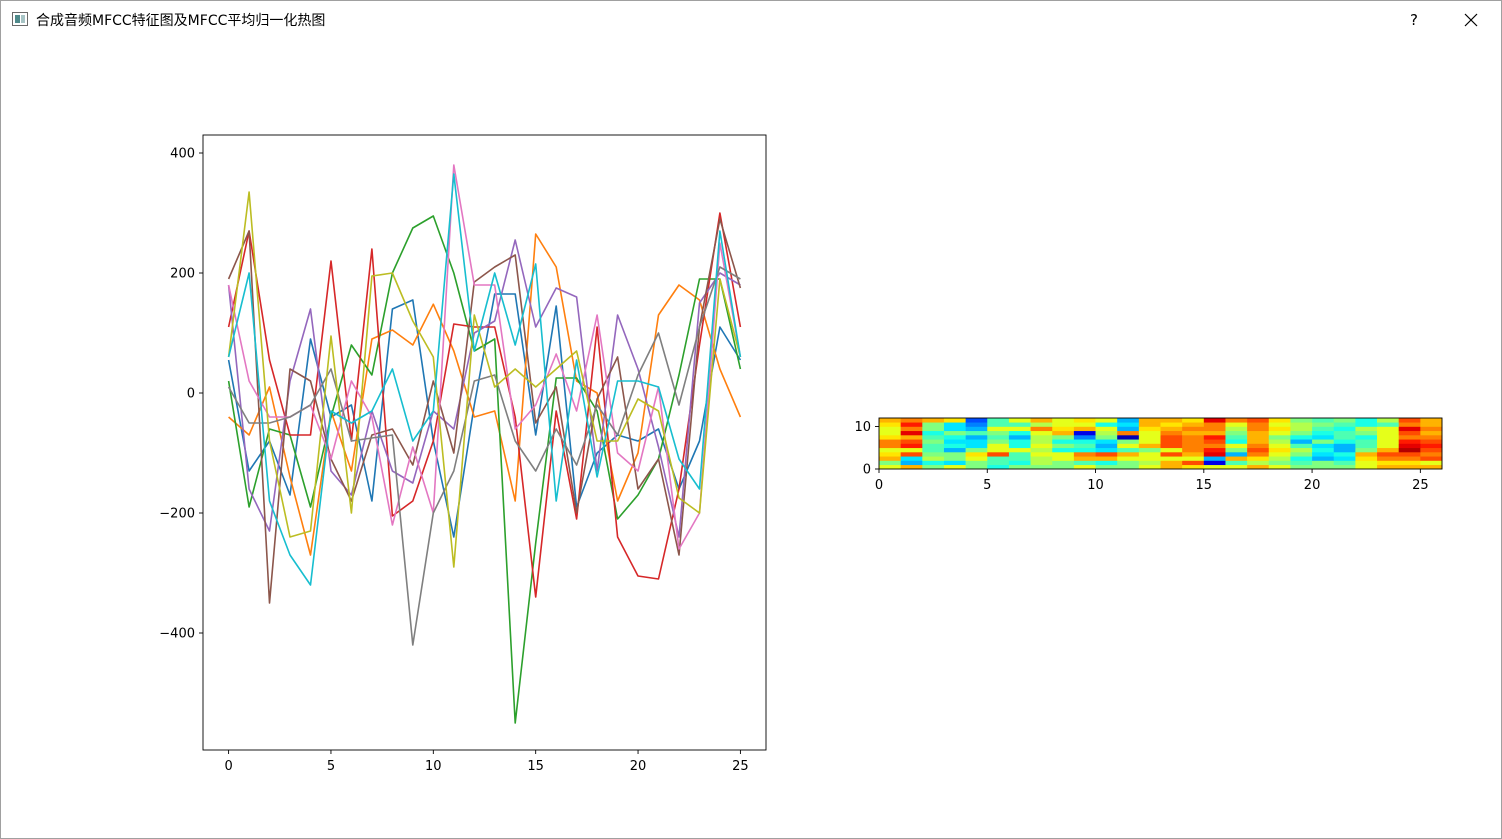  What do you see at coordinates (740, 766) in the screenshot?
I see `x-tick-label: 25` at bounding box center [740, 766].